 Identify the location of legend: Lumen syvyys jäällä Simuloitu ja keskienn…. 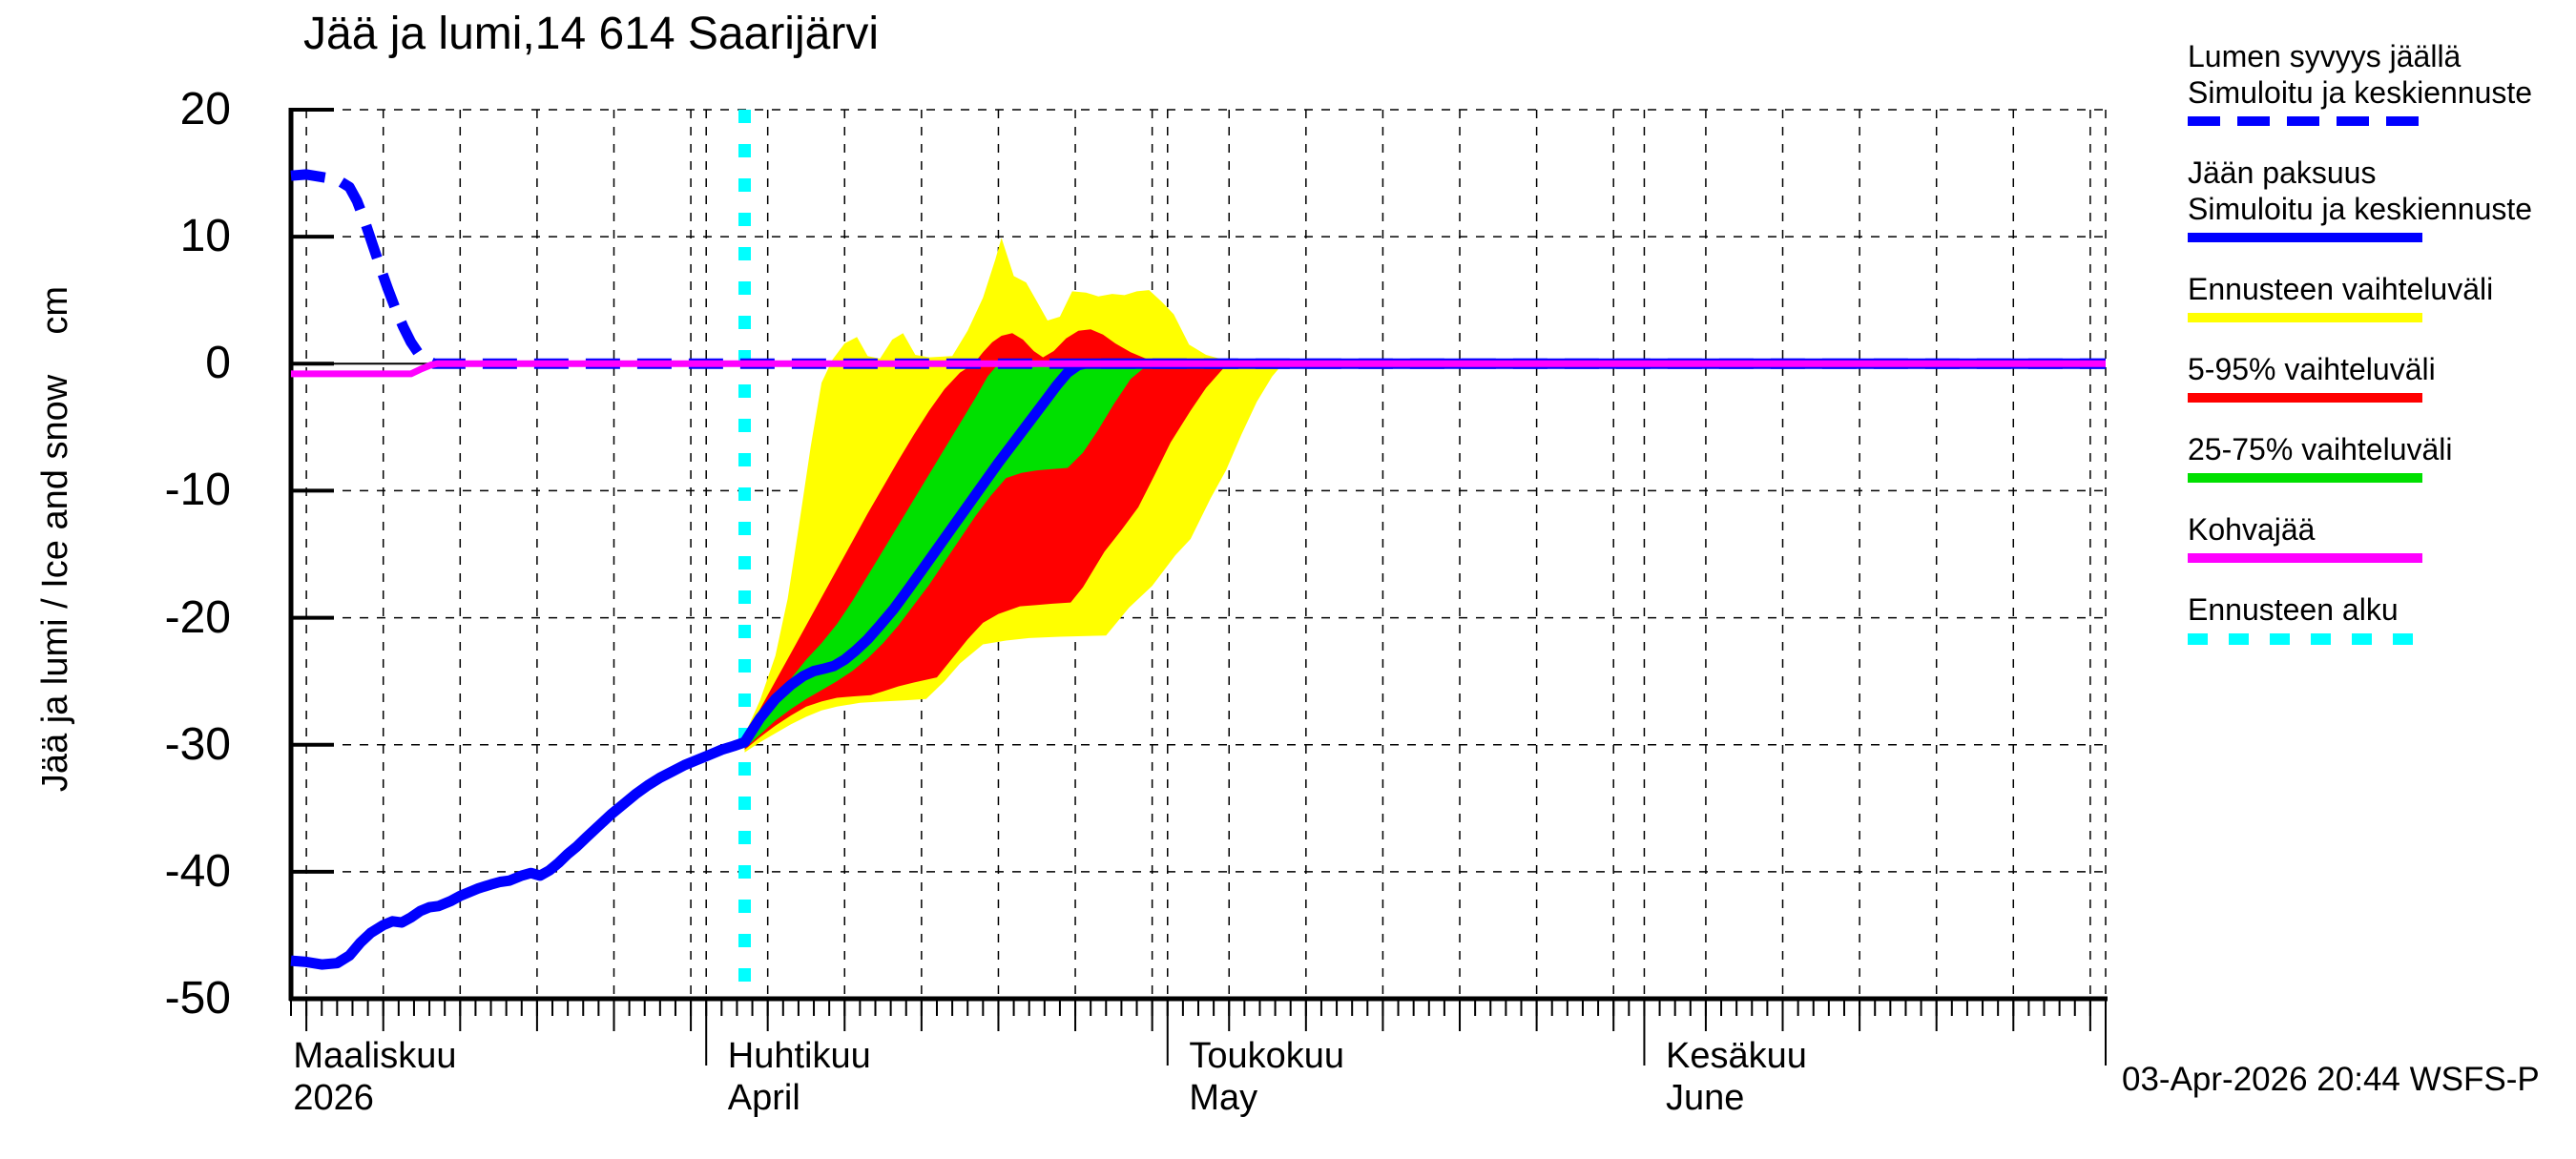
(2360, 355).